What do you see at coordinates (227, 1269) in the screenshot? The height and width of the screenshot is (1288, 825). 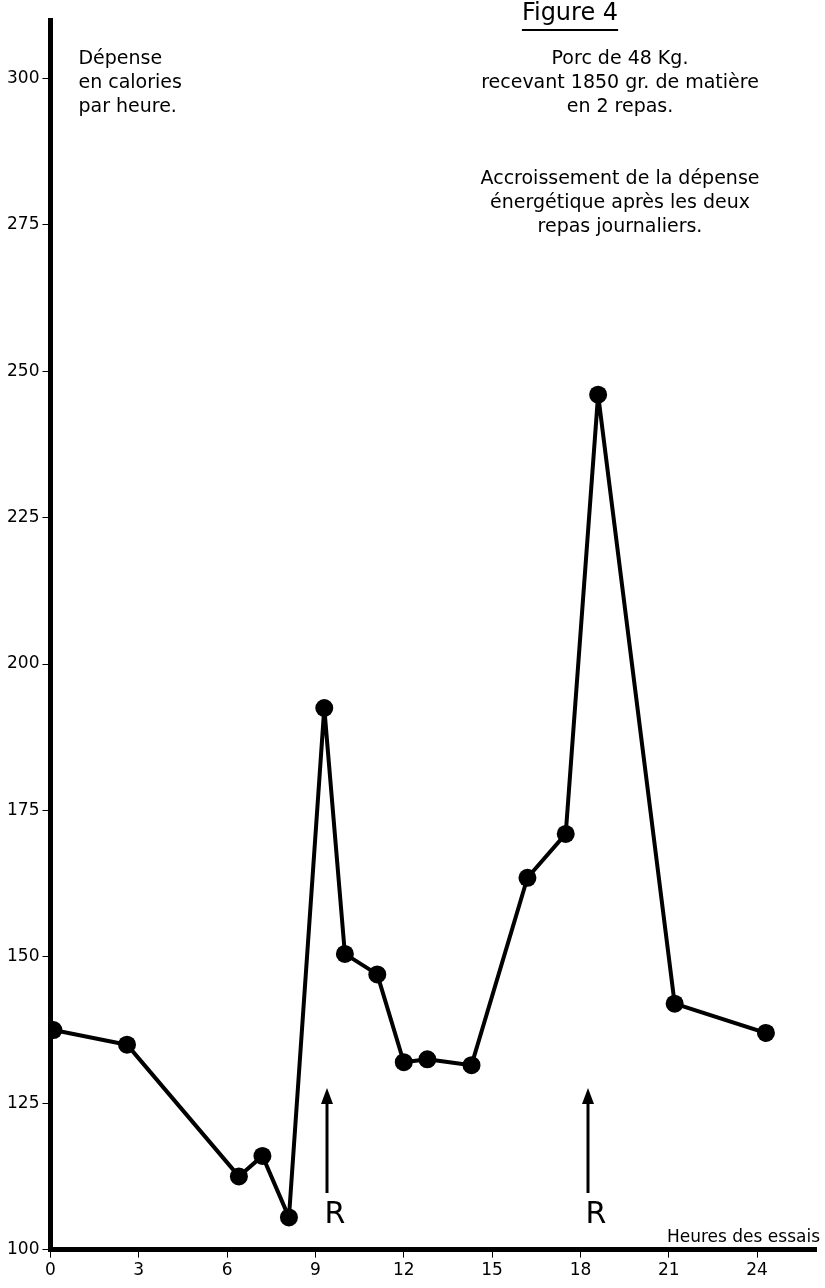 I see `x-tick-label: 6` at bounding box center [227, 1269].